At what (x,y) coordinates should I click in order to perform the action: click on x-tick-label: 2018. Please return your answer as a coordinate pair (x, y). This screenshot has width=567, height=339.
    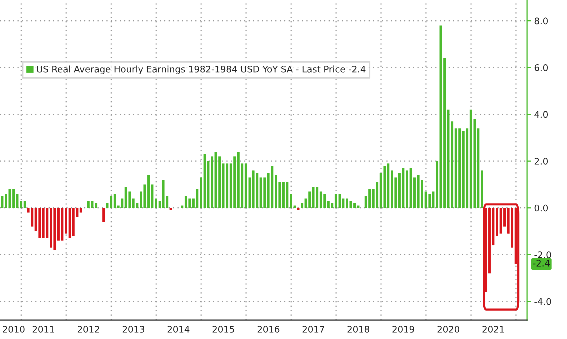
    Looking at the image, I should click on (359, 329).